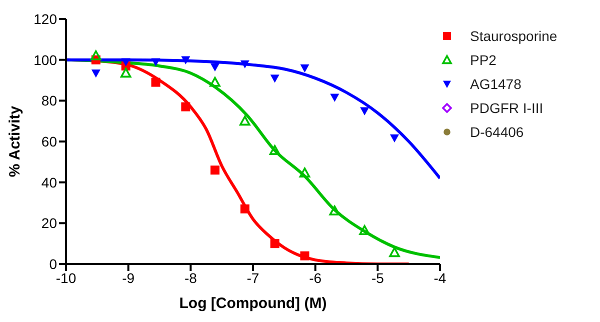 This screenshot has height=322, width=600. I want to click on legend-label: PDGFR I-III, so click(507, 108).